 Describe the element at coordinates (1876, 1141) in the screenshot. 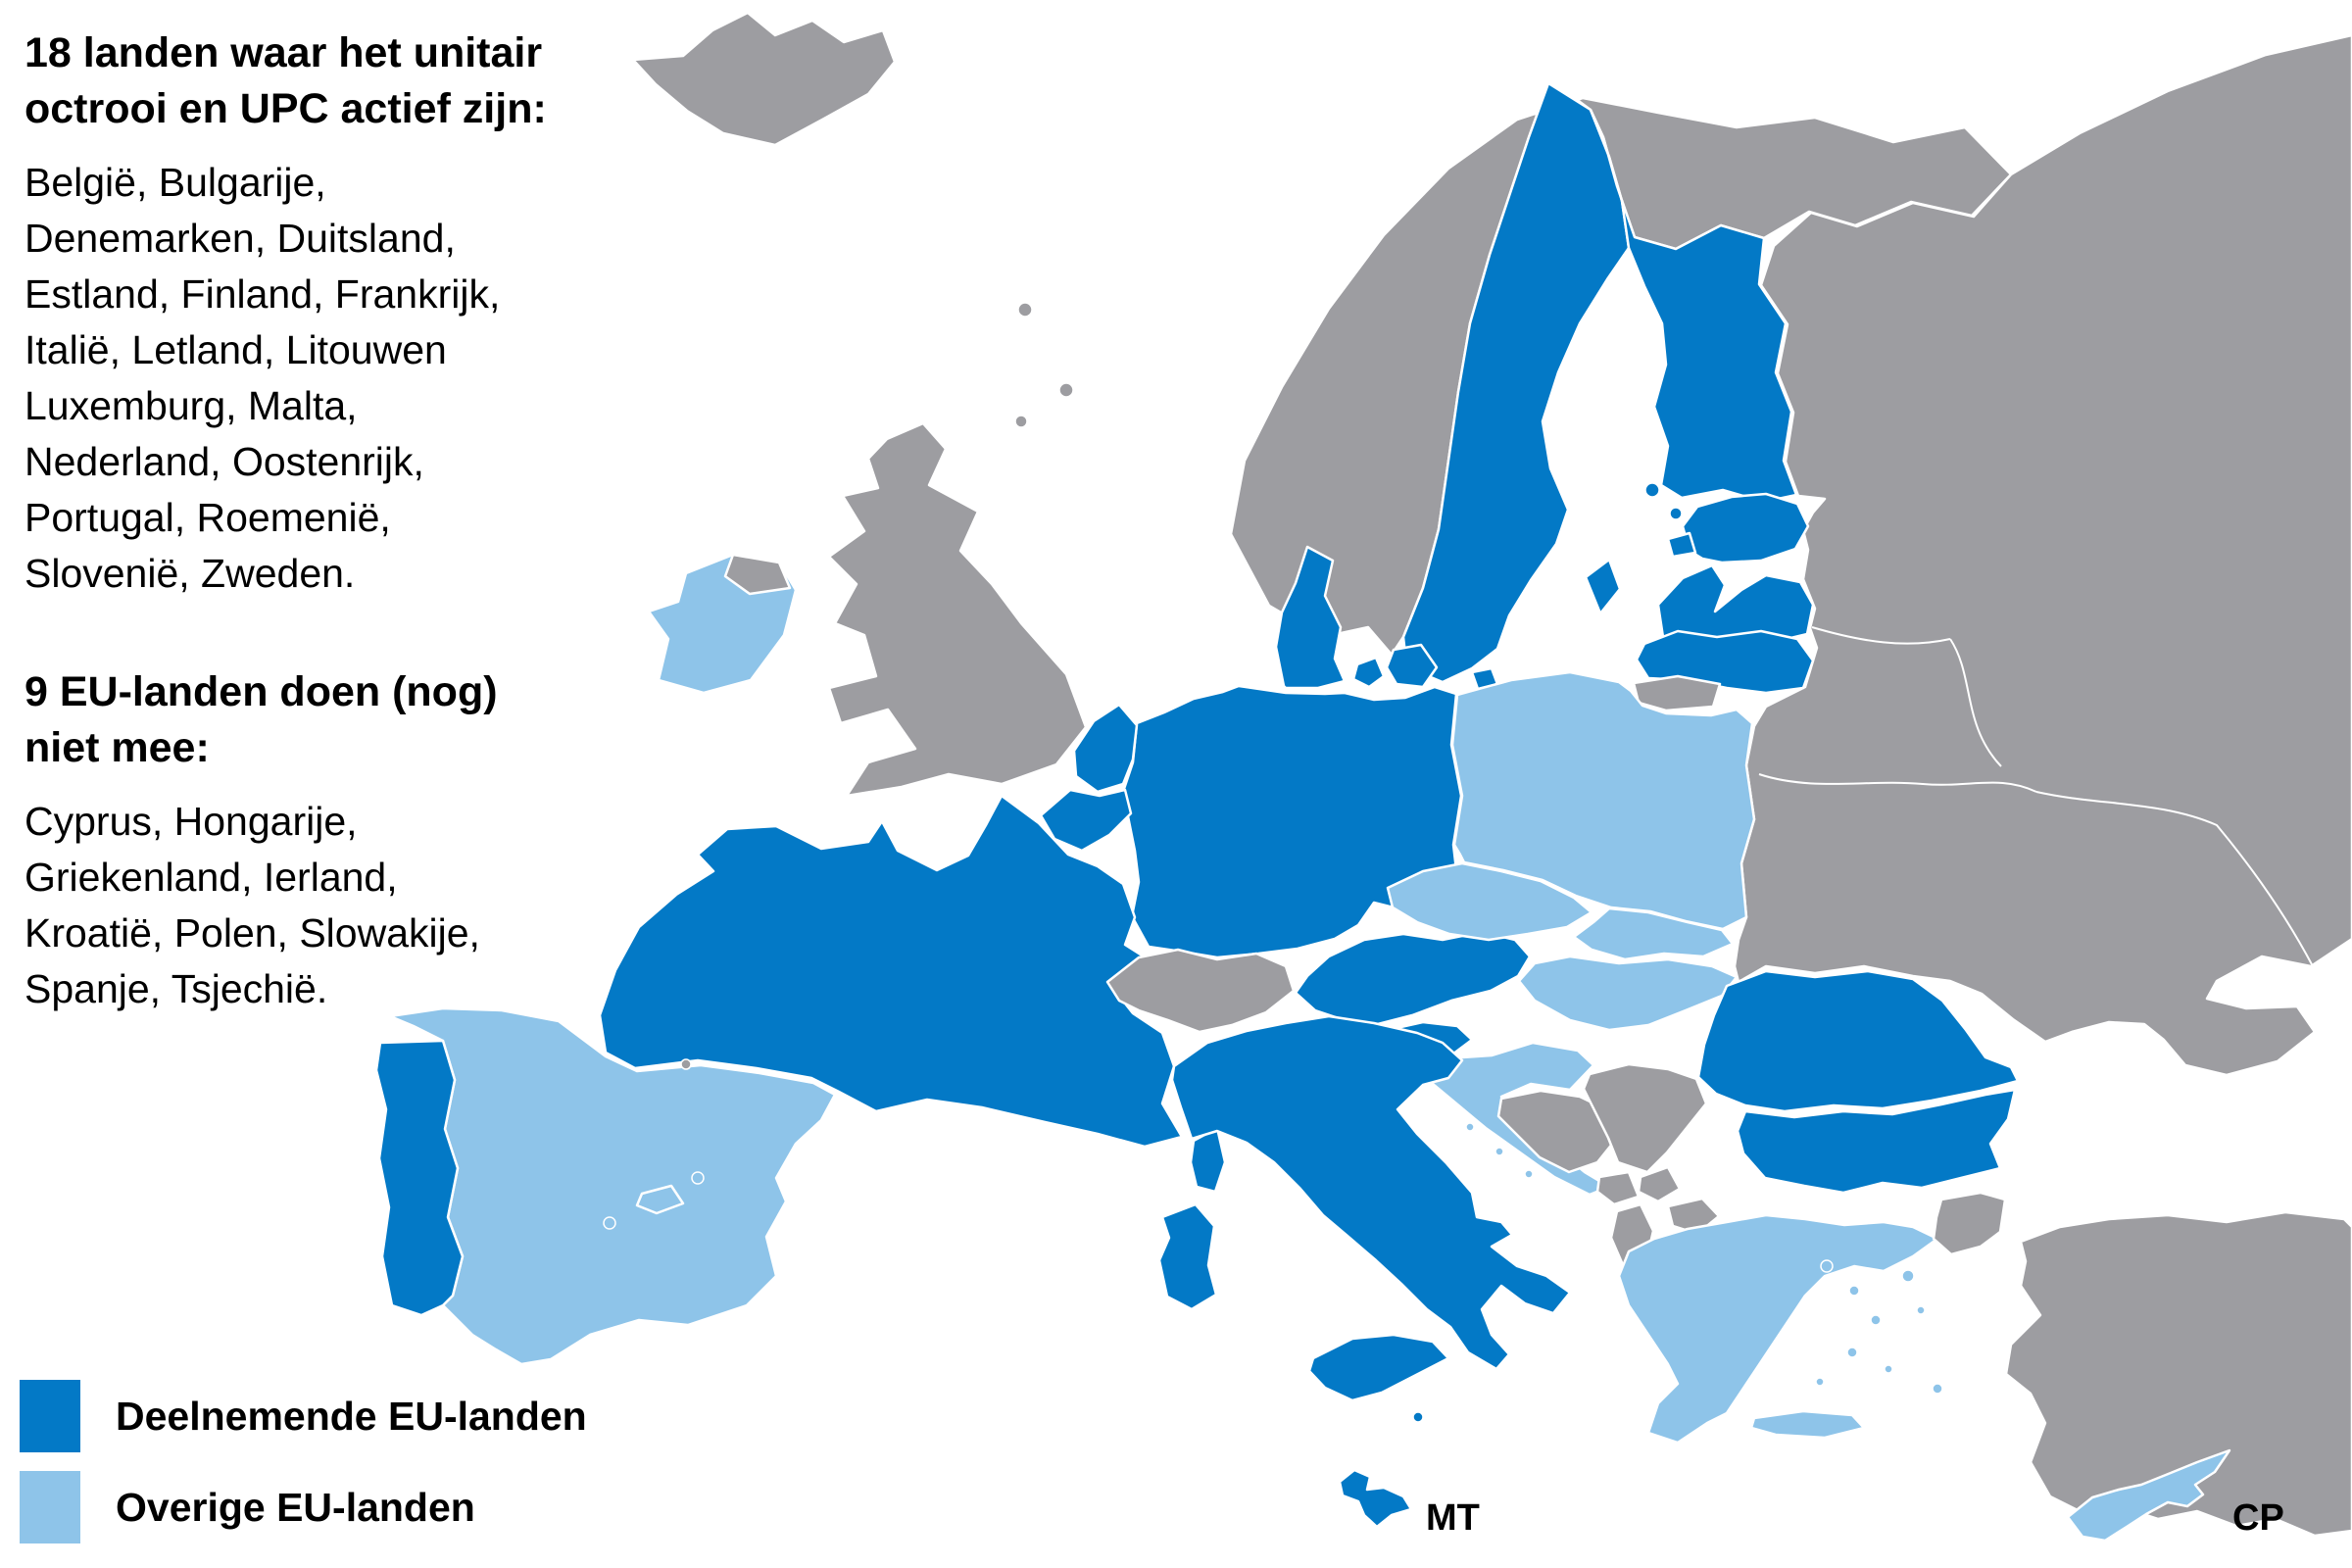

I see `country-bulgaria` at that location.